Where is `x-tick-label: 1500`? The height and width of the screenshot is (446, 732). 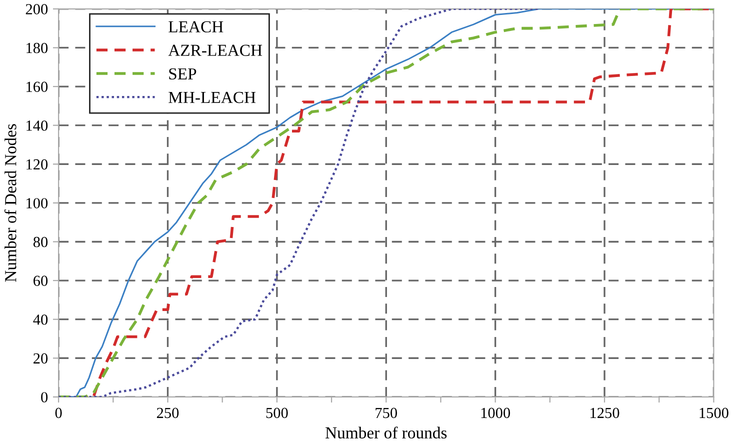
x-tick-label: 1500 is located at coordinates (714, 413).